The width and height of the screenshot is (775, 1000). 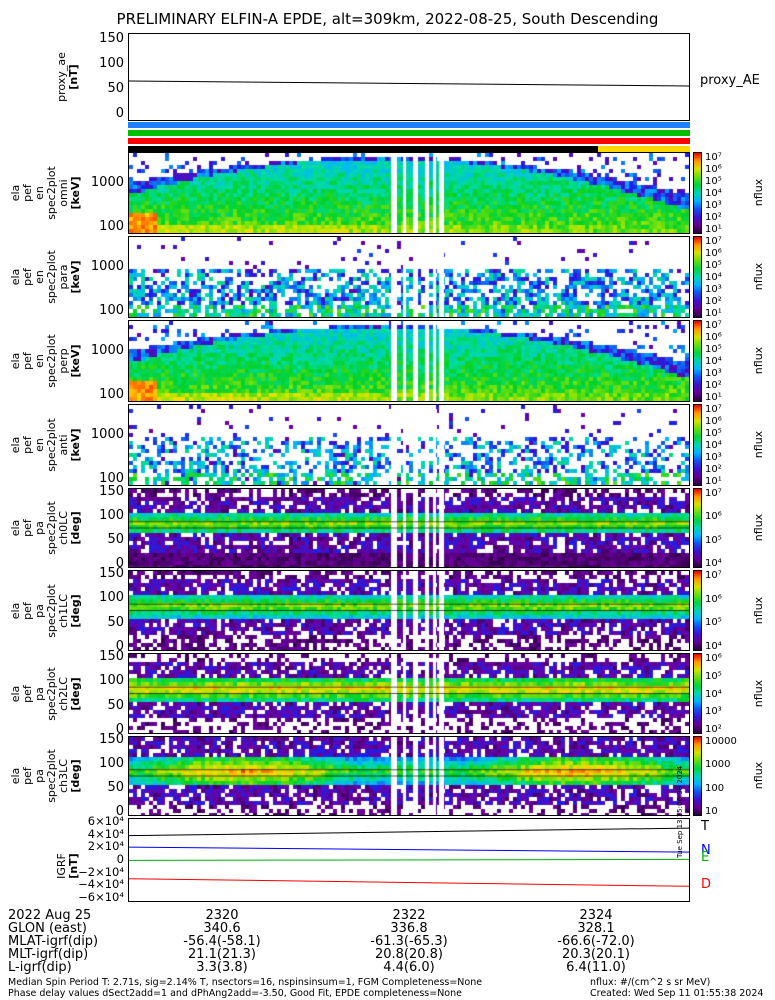 What do you see at coordinates (596, 954) in the screenshot?
I see `footer-value: 20.3(20.1)` at bounding box center [596, 954].